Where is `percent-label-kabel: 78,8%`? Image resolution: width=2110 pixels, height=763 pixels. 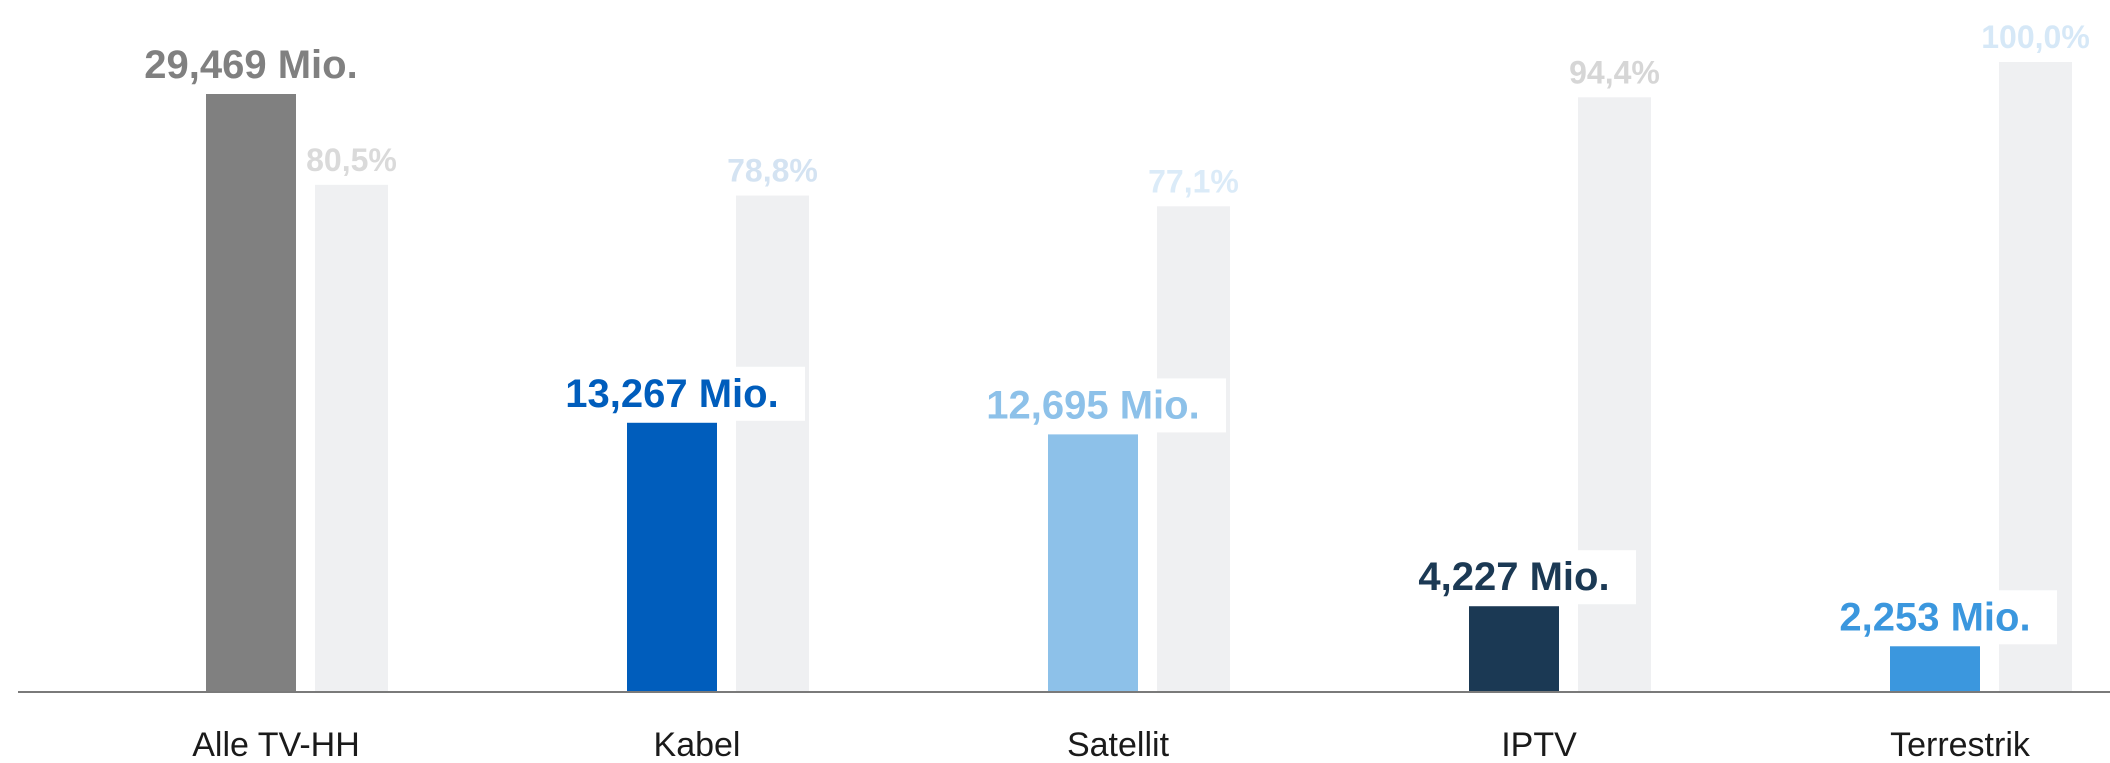 percent-label-kabel: 78,8% is located at coordinates (772, 171).